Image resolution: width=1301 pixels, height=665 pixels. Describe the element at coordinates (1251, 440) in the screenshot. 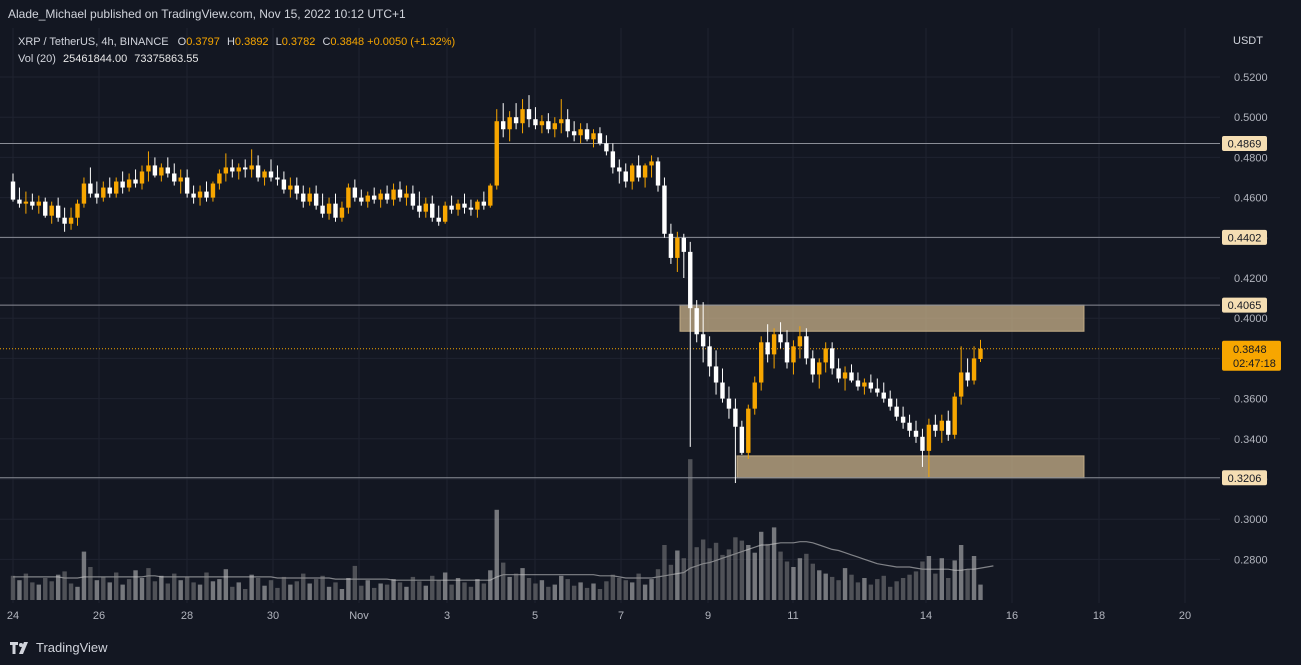

I see `y-tick-label: 0.3400` at that location.